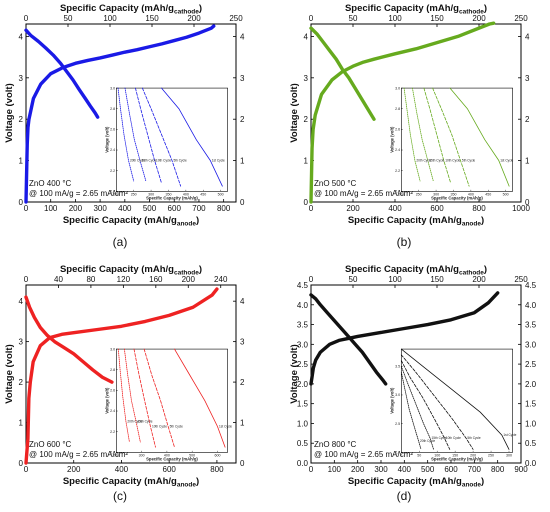  I want to click on y-tick-label-right: 4.0, so click(531, 305).